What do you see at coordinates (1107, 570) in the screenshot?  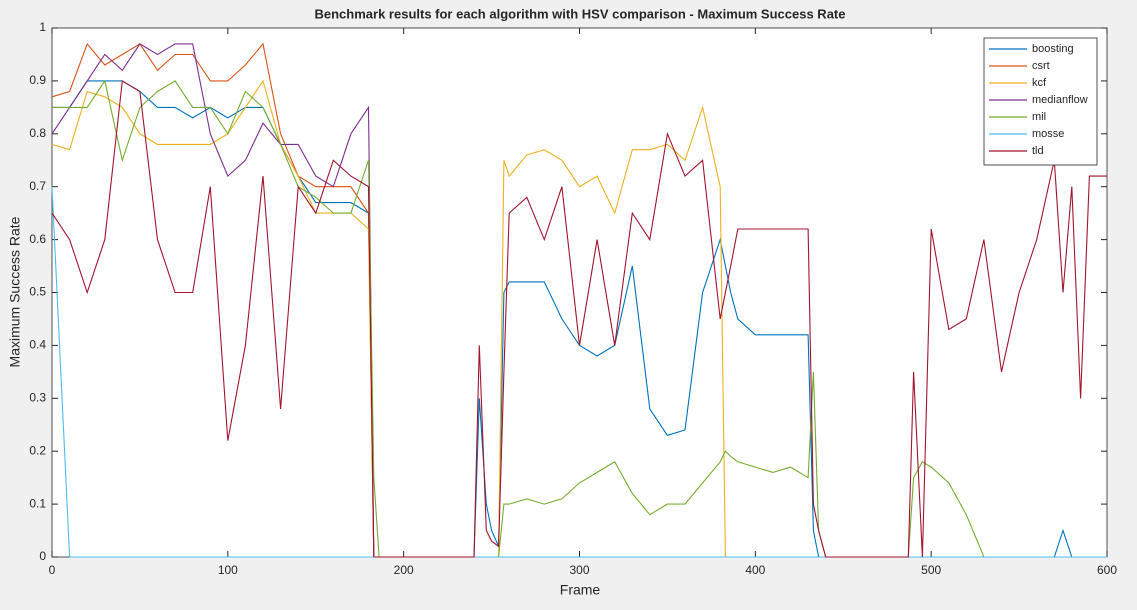 I see `x-tick-label: 600` at bounding box center [1107, 570].